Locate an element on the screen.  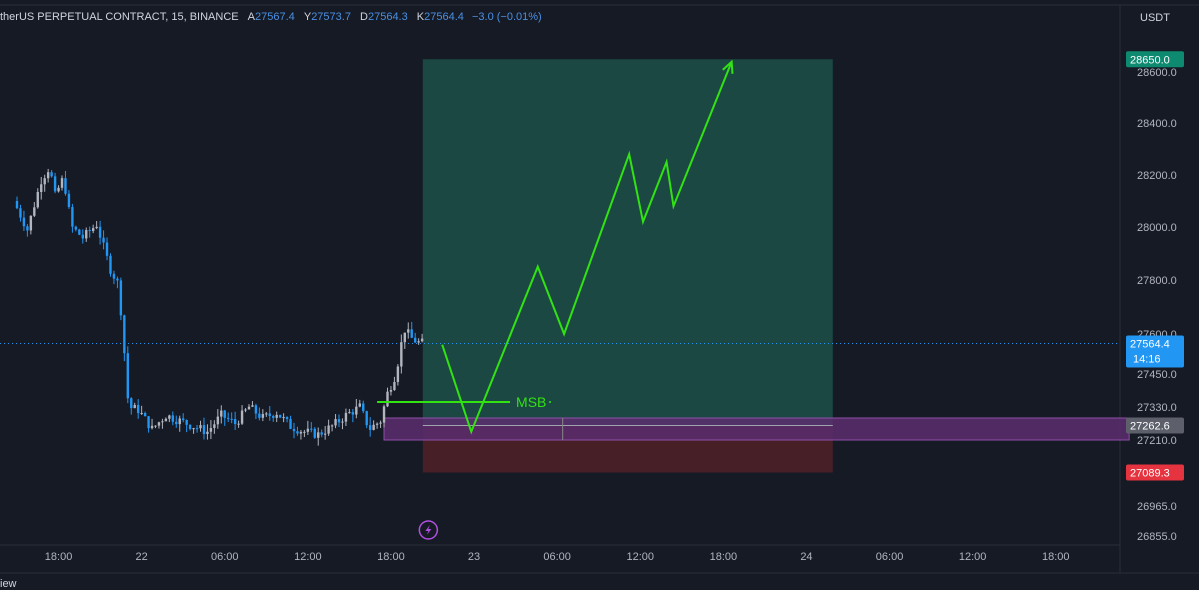
x-tick-label: 18:00 is located at coordinates (724, 557).